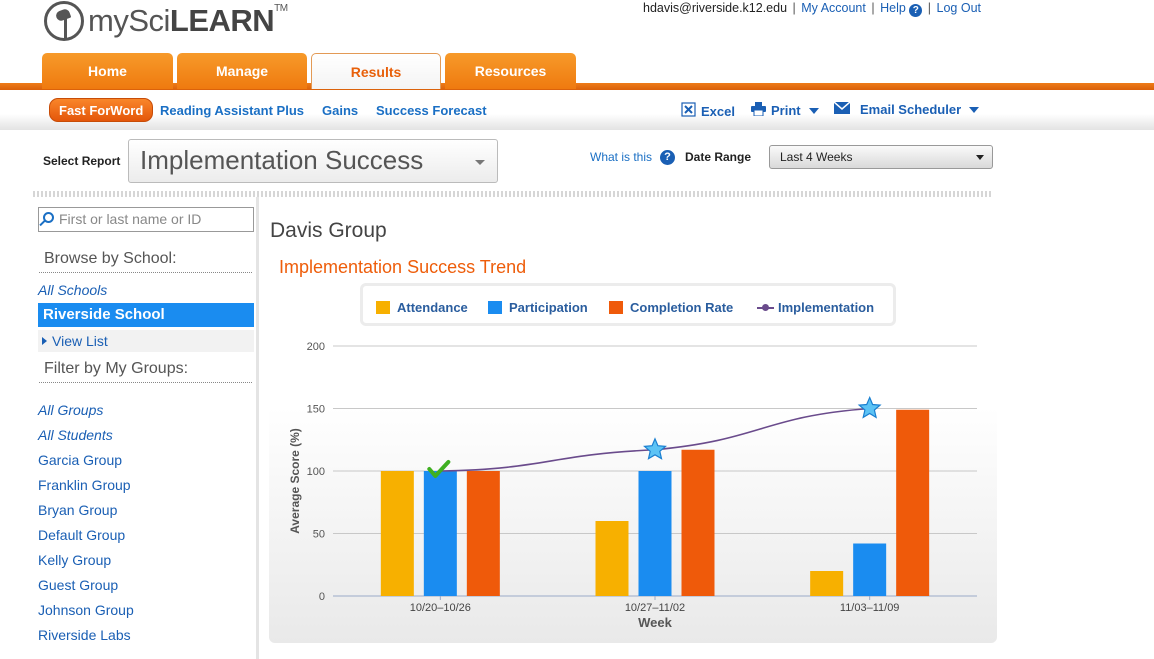 This screenshot has width=1154, height=659. I want to click on envelope-icon, so click(842, 109).